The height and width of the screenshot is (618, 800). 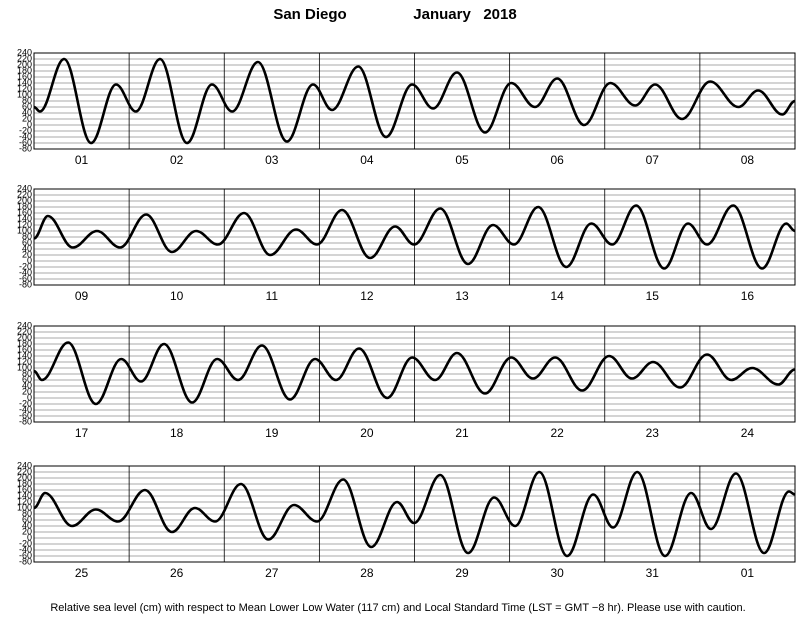 I want to click on day-label: 14, so click(x=558, y=296).